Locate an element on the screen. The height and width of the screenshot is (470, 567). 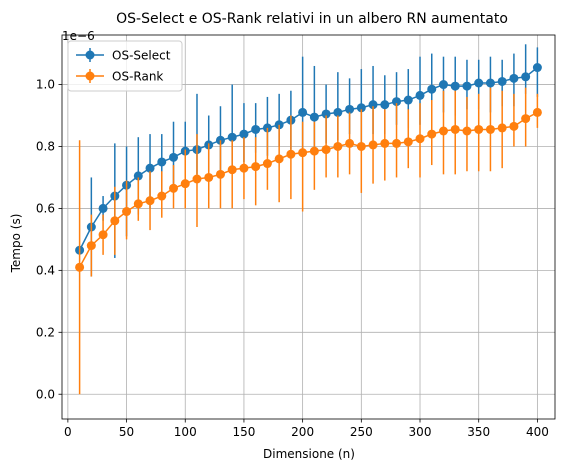
x-tick-label: 150 is located at coordinates (243, 432).